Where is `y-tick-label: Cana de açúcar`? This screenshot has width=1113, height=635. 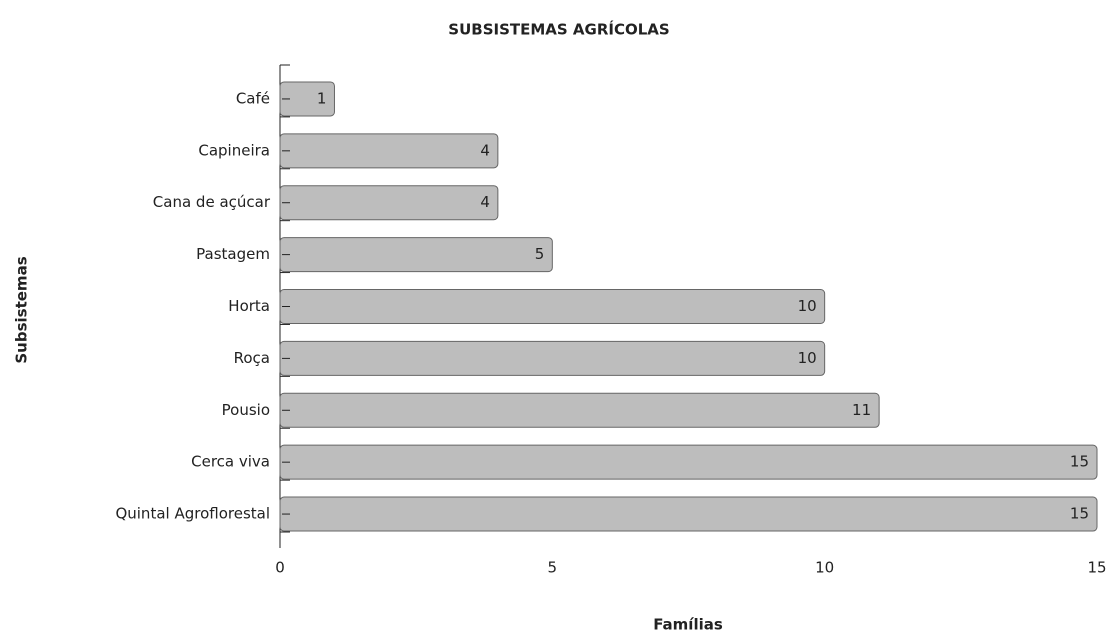
y-tick-label: Cana de açúcar is located at coordinates (212, 202).